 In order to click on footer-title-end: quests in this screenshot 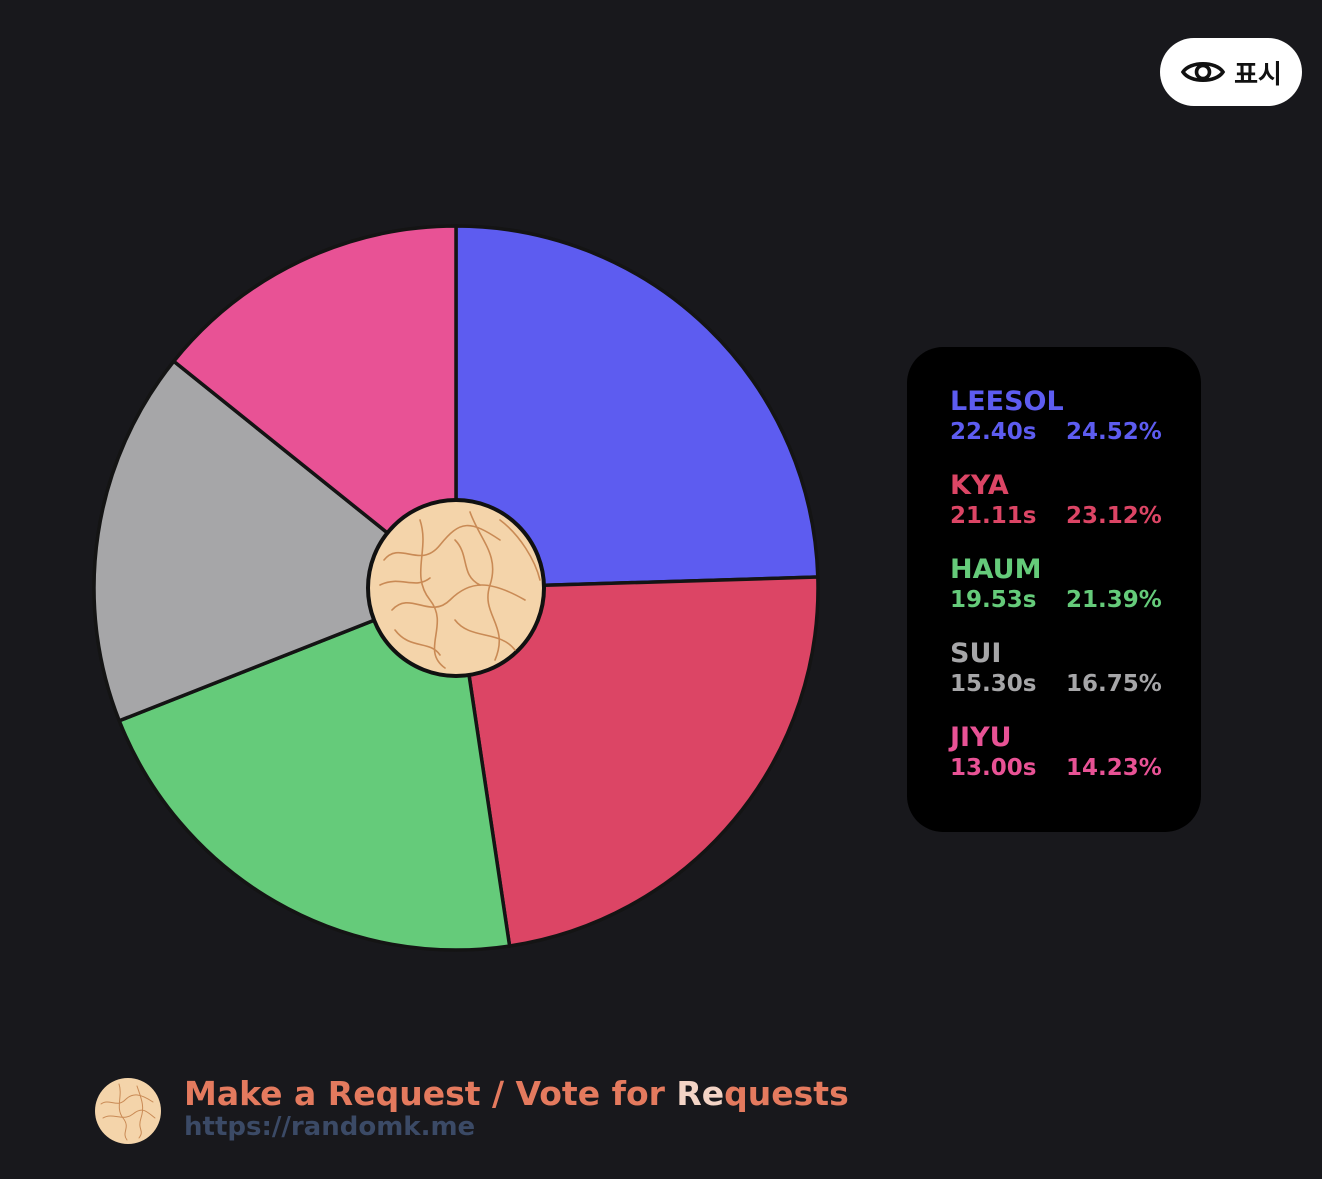, I will do `click(786, 1093)`.